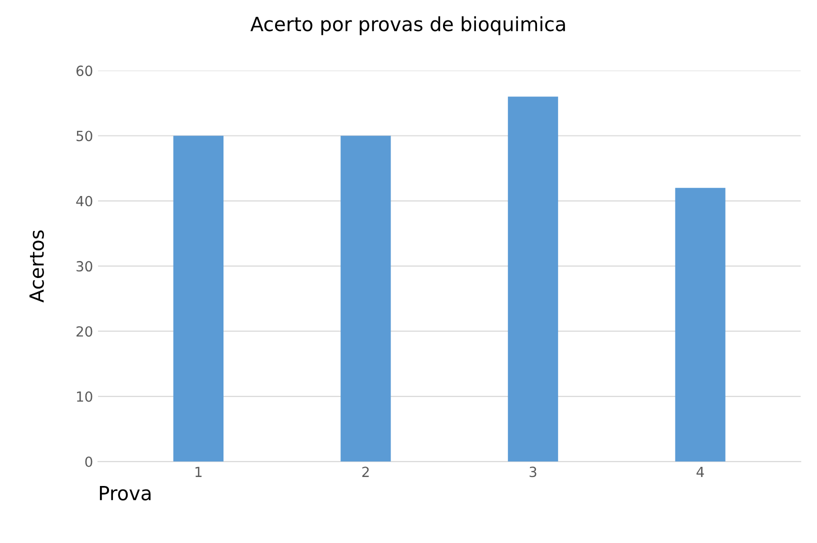  What do you see at coordinates (533, 472) in the screenshot?
I see `x-tick-label: 3` at bounding box center [533, 472].